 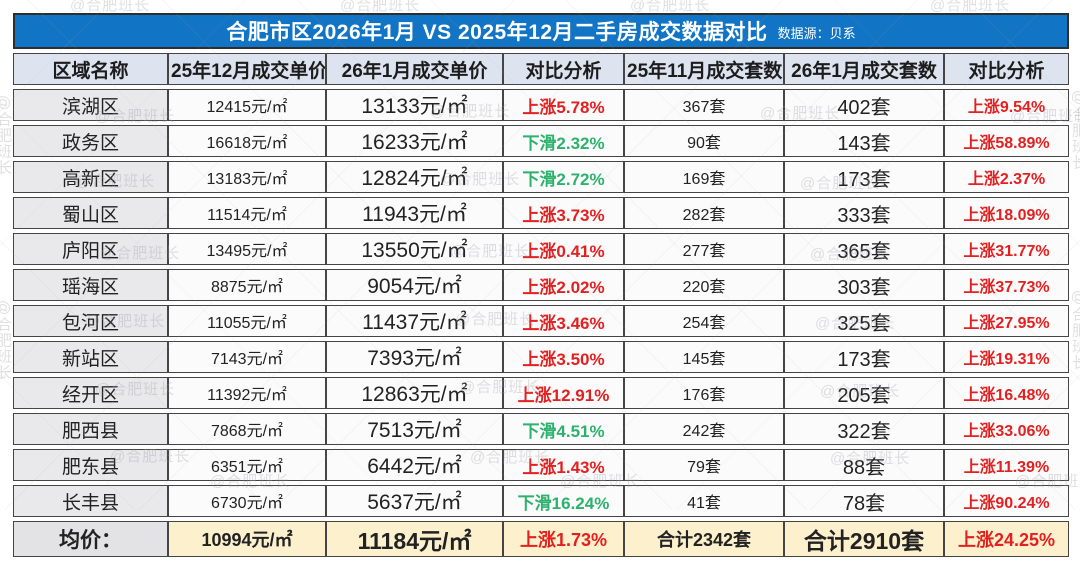 I want to click on cell-units_prev: 合计2342套, so click(x=704, y=539).